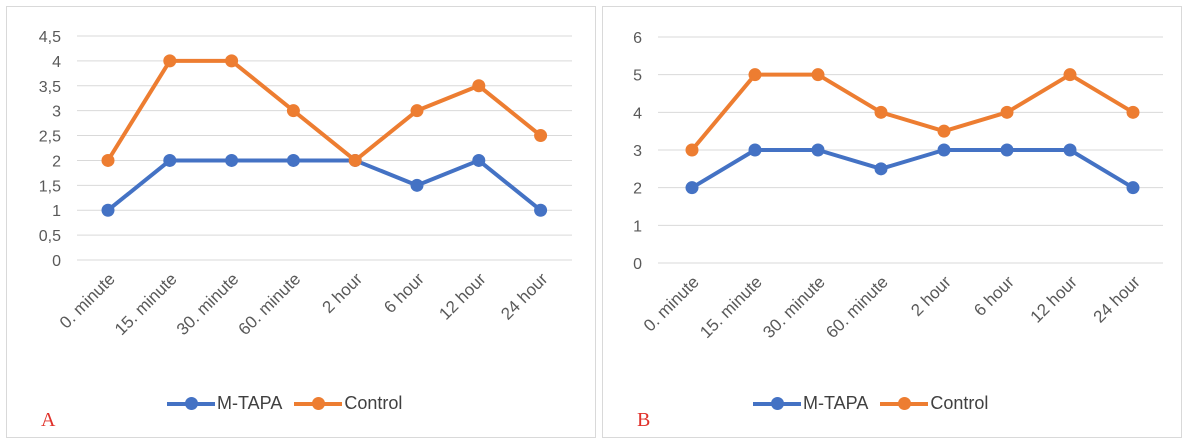 This screenshot has height=446, width=1188. What do you see at coordinates (270, 304) in the screenshot?
I see `chart-a-x-tick-label: 60. minute` at bounding box center [270, 304].